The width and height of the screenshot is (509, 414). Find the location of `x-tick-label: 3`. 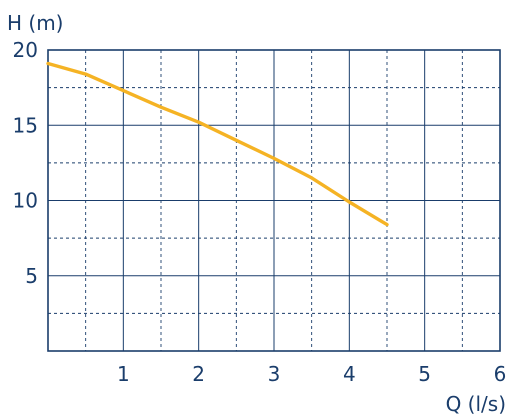

x-tick-label: 3 is located at coordinates (274, 374).